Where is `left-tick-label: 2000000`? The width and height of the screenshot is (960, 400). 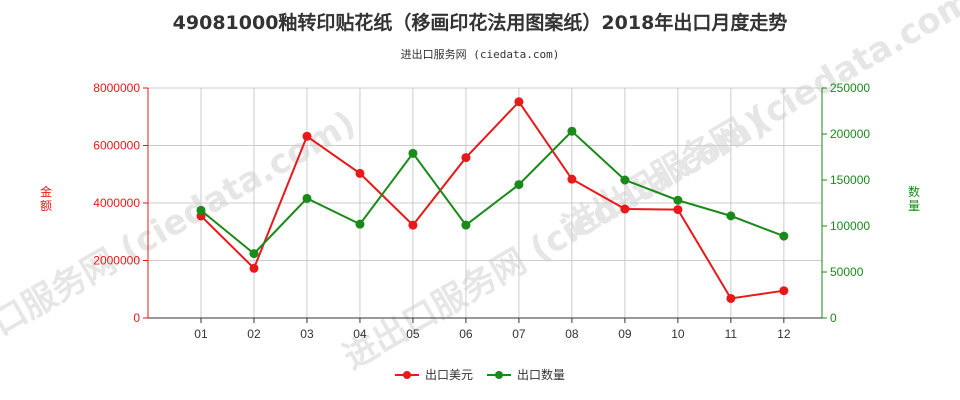
left-tick-label: 2000000 is located at coordinates (116, 261).